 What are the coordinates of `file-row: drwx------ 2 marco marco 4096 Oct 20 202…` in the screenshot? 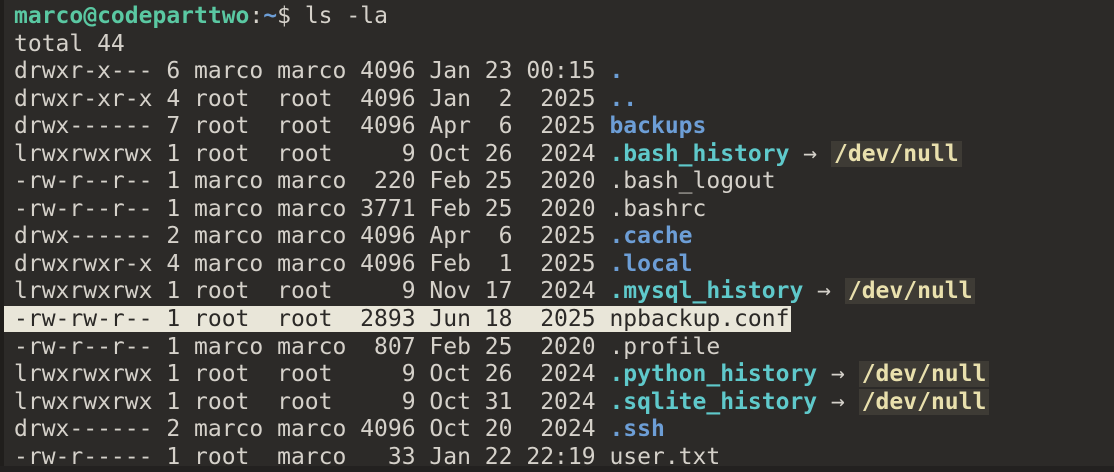 It's located at (564, 430).